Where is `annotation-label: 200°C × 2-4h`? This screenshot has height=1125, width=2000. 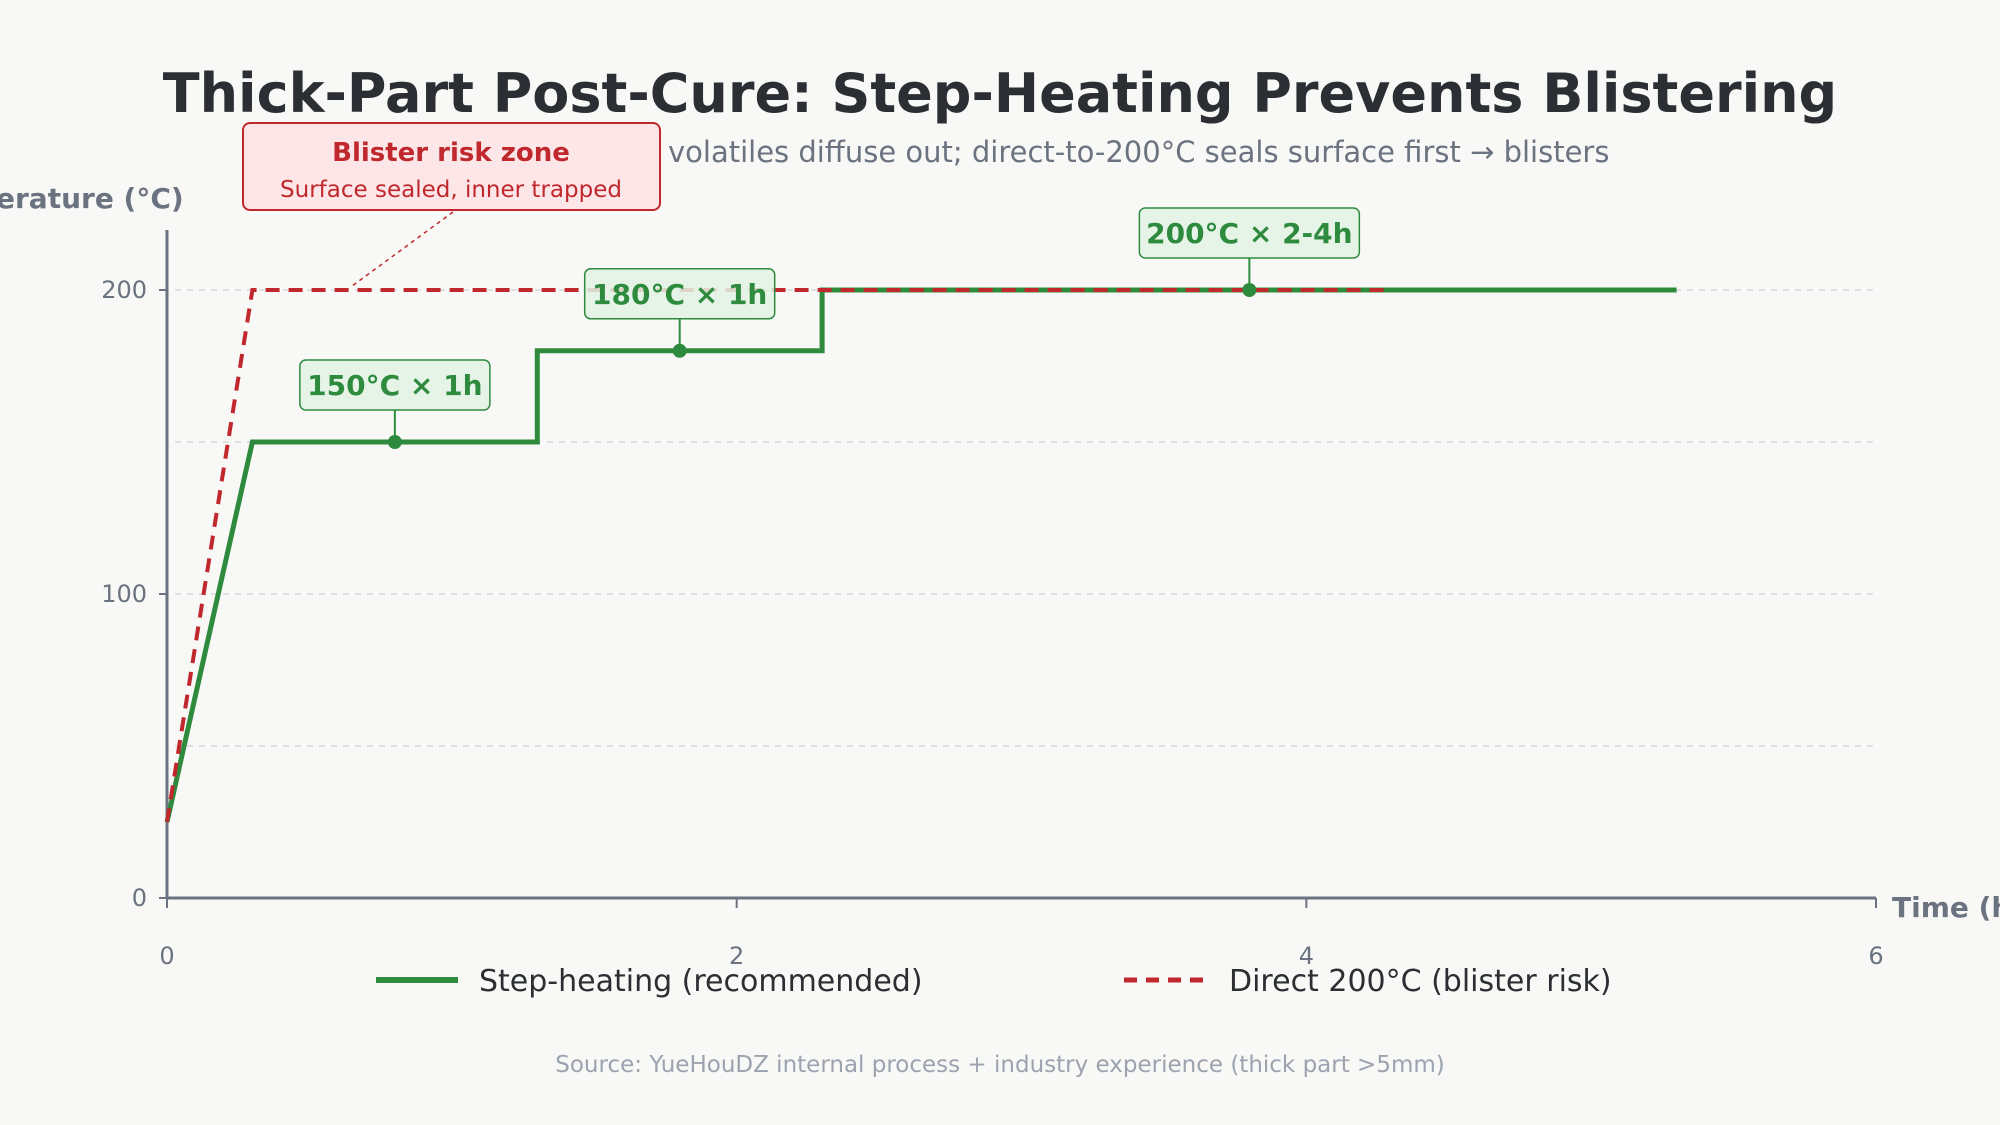 annotation-label: 200°C × 2-4h is located at coordinates (1249, 233).